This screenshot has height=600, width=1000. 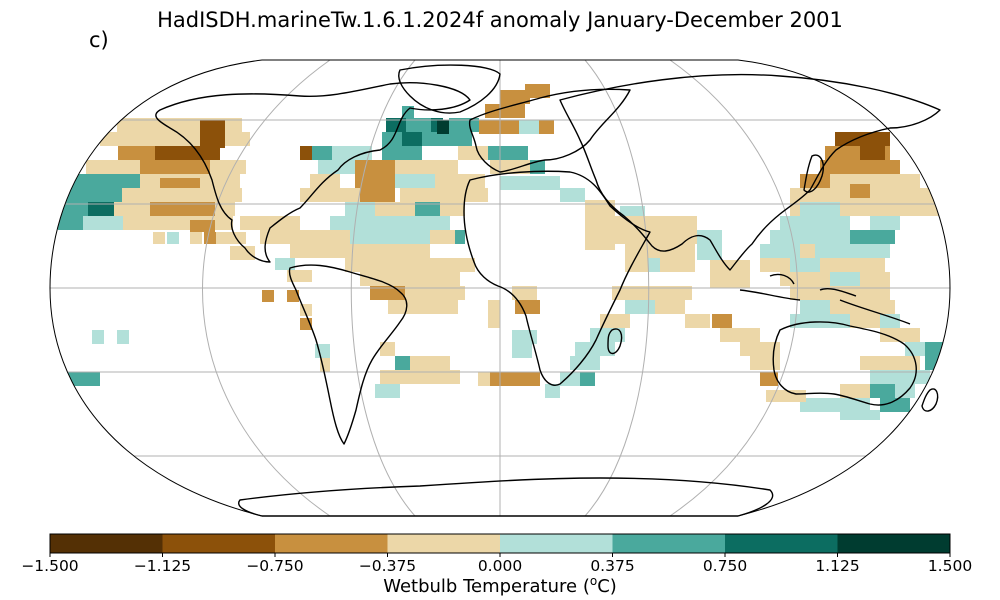 I want to click on colorbar-label: Wetbulb Temperature (oC), so click(x=500, y=585).